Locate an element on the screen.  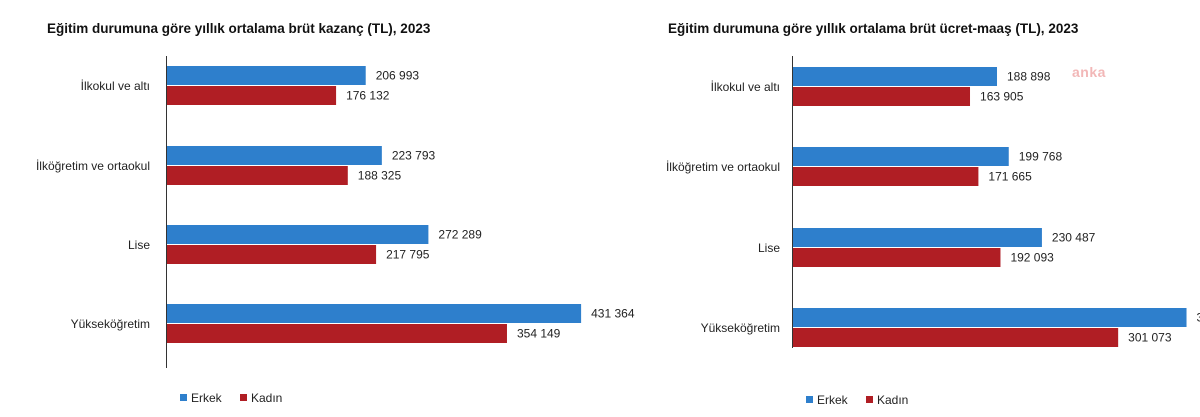
data-label-erkek: 364 370 is located at coordinates (1198, 318).